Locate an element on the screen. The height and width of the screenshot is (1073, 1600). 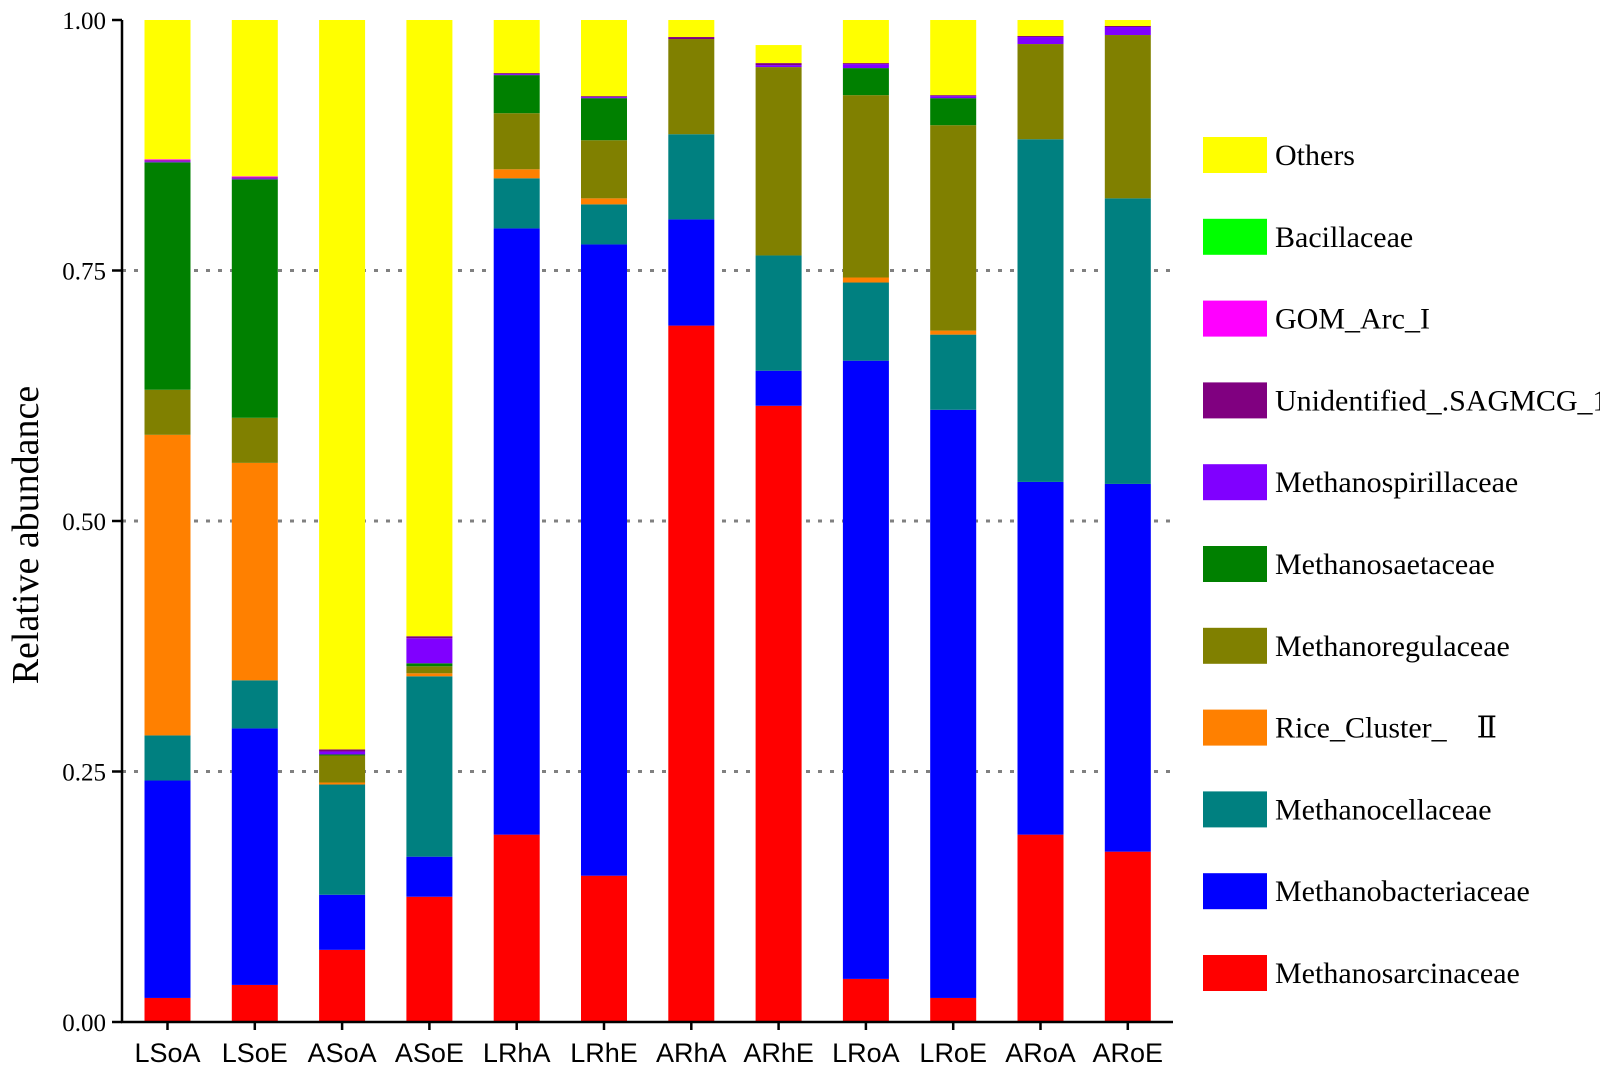
bar-segment-asoe-methanosaetaceae is located at coordinates (429, 665).